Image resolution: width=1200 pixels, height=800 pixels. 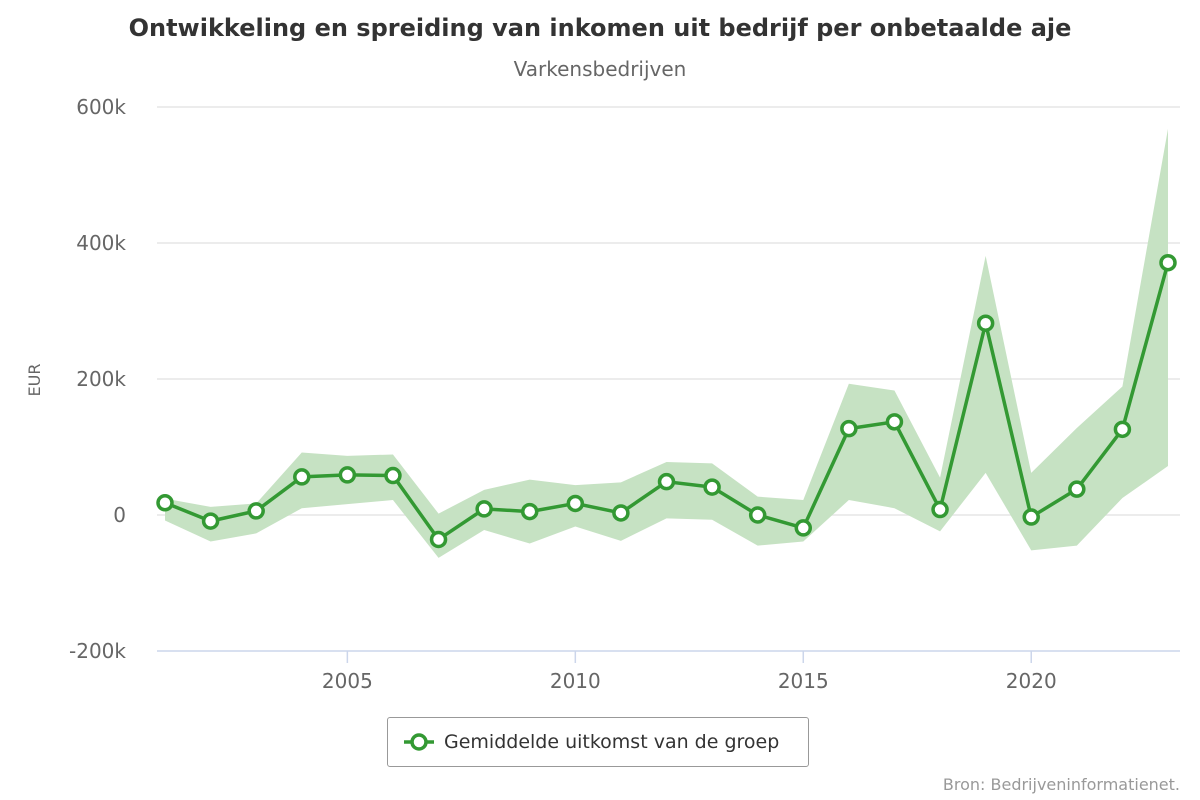 What do you see at coordinates (34, 380) in the screenshot?
I see `y-axis-title: EUR` at bounding box center [34, 380].